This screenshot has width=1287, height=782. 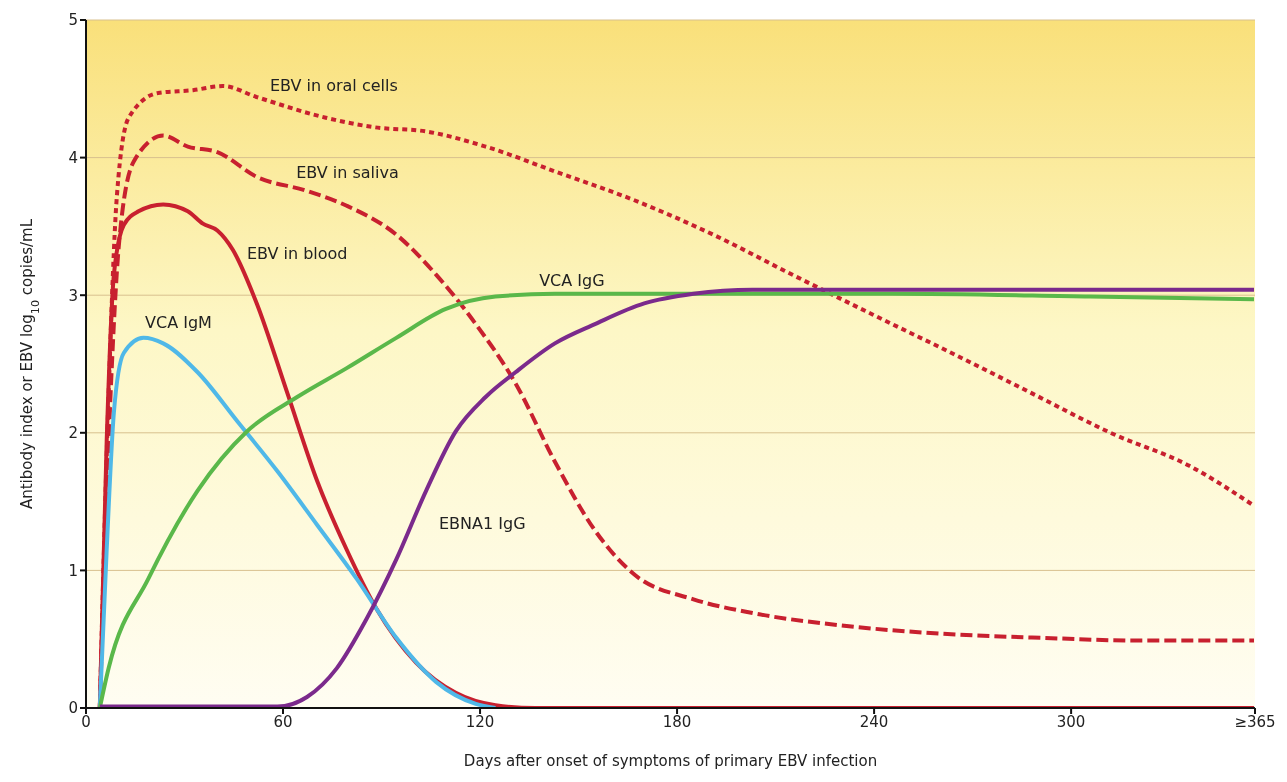 What do you see at coordinates (73, 570) in the screenshot?
I see `y-tick-label: 1` at bounding box center [73, 570].